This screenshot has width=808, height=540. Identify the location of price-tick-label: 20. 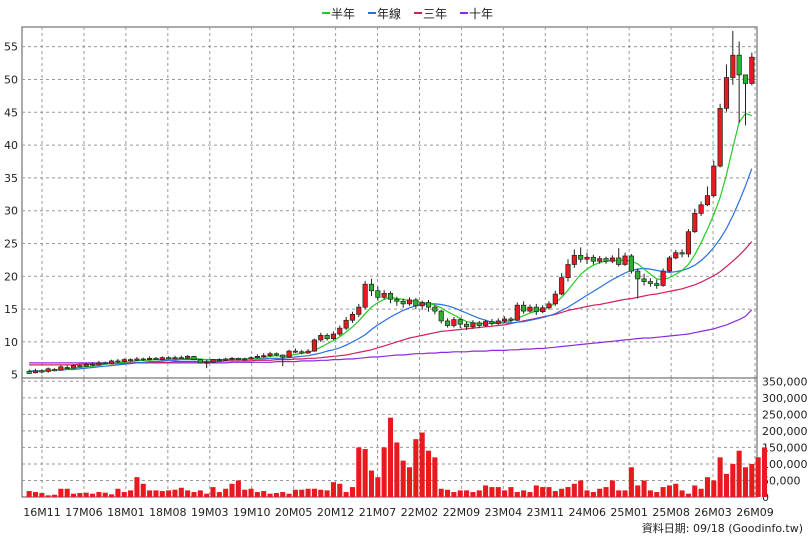
(11, 276).